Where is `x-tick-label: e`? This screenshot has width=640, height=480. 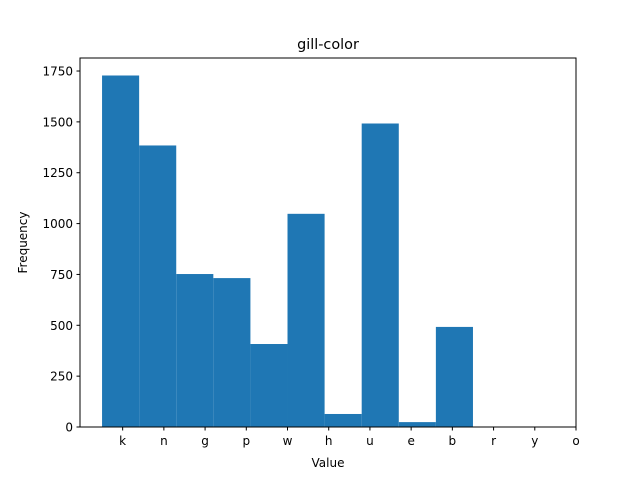 x-tick-label: e is located at coordinates (410, 441).